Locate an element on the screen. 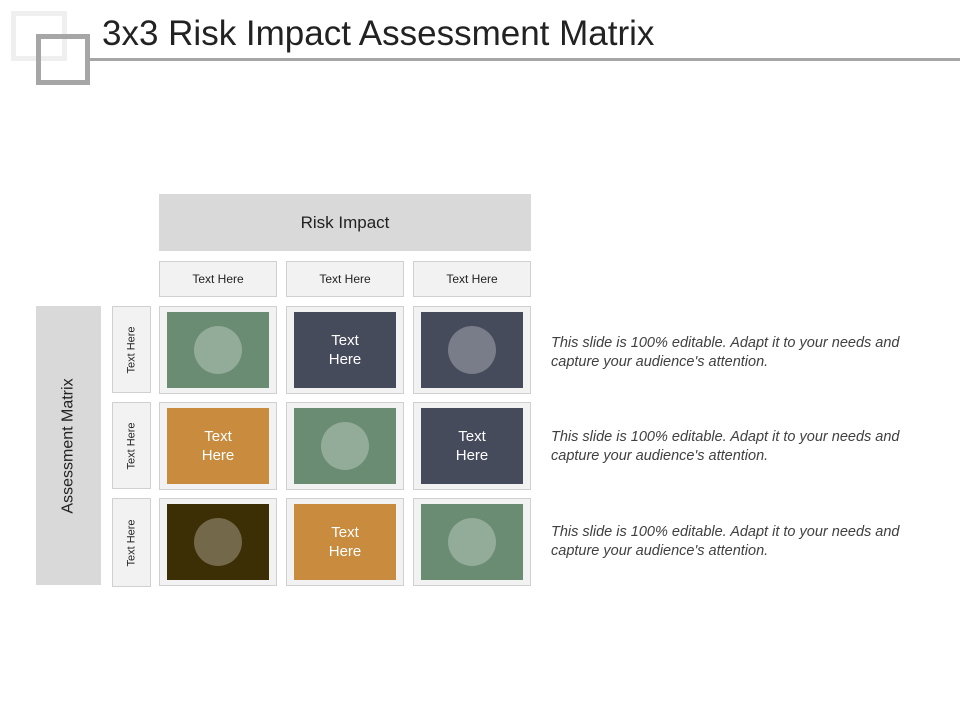 Image resolution: width=960 pixels, height=720 pixels. matrix-cell-r2c1: Text Here is located at coordinates (218, 446).